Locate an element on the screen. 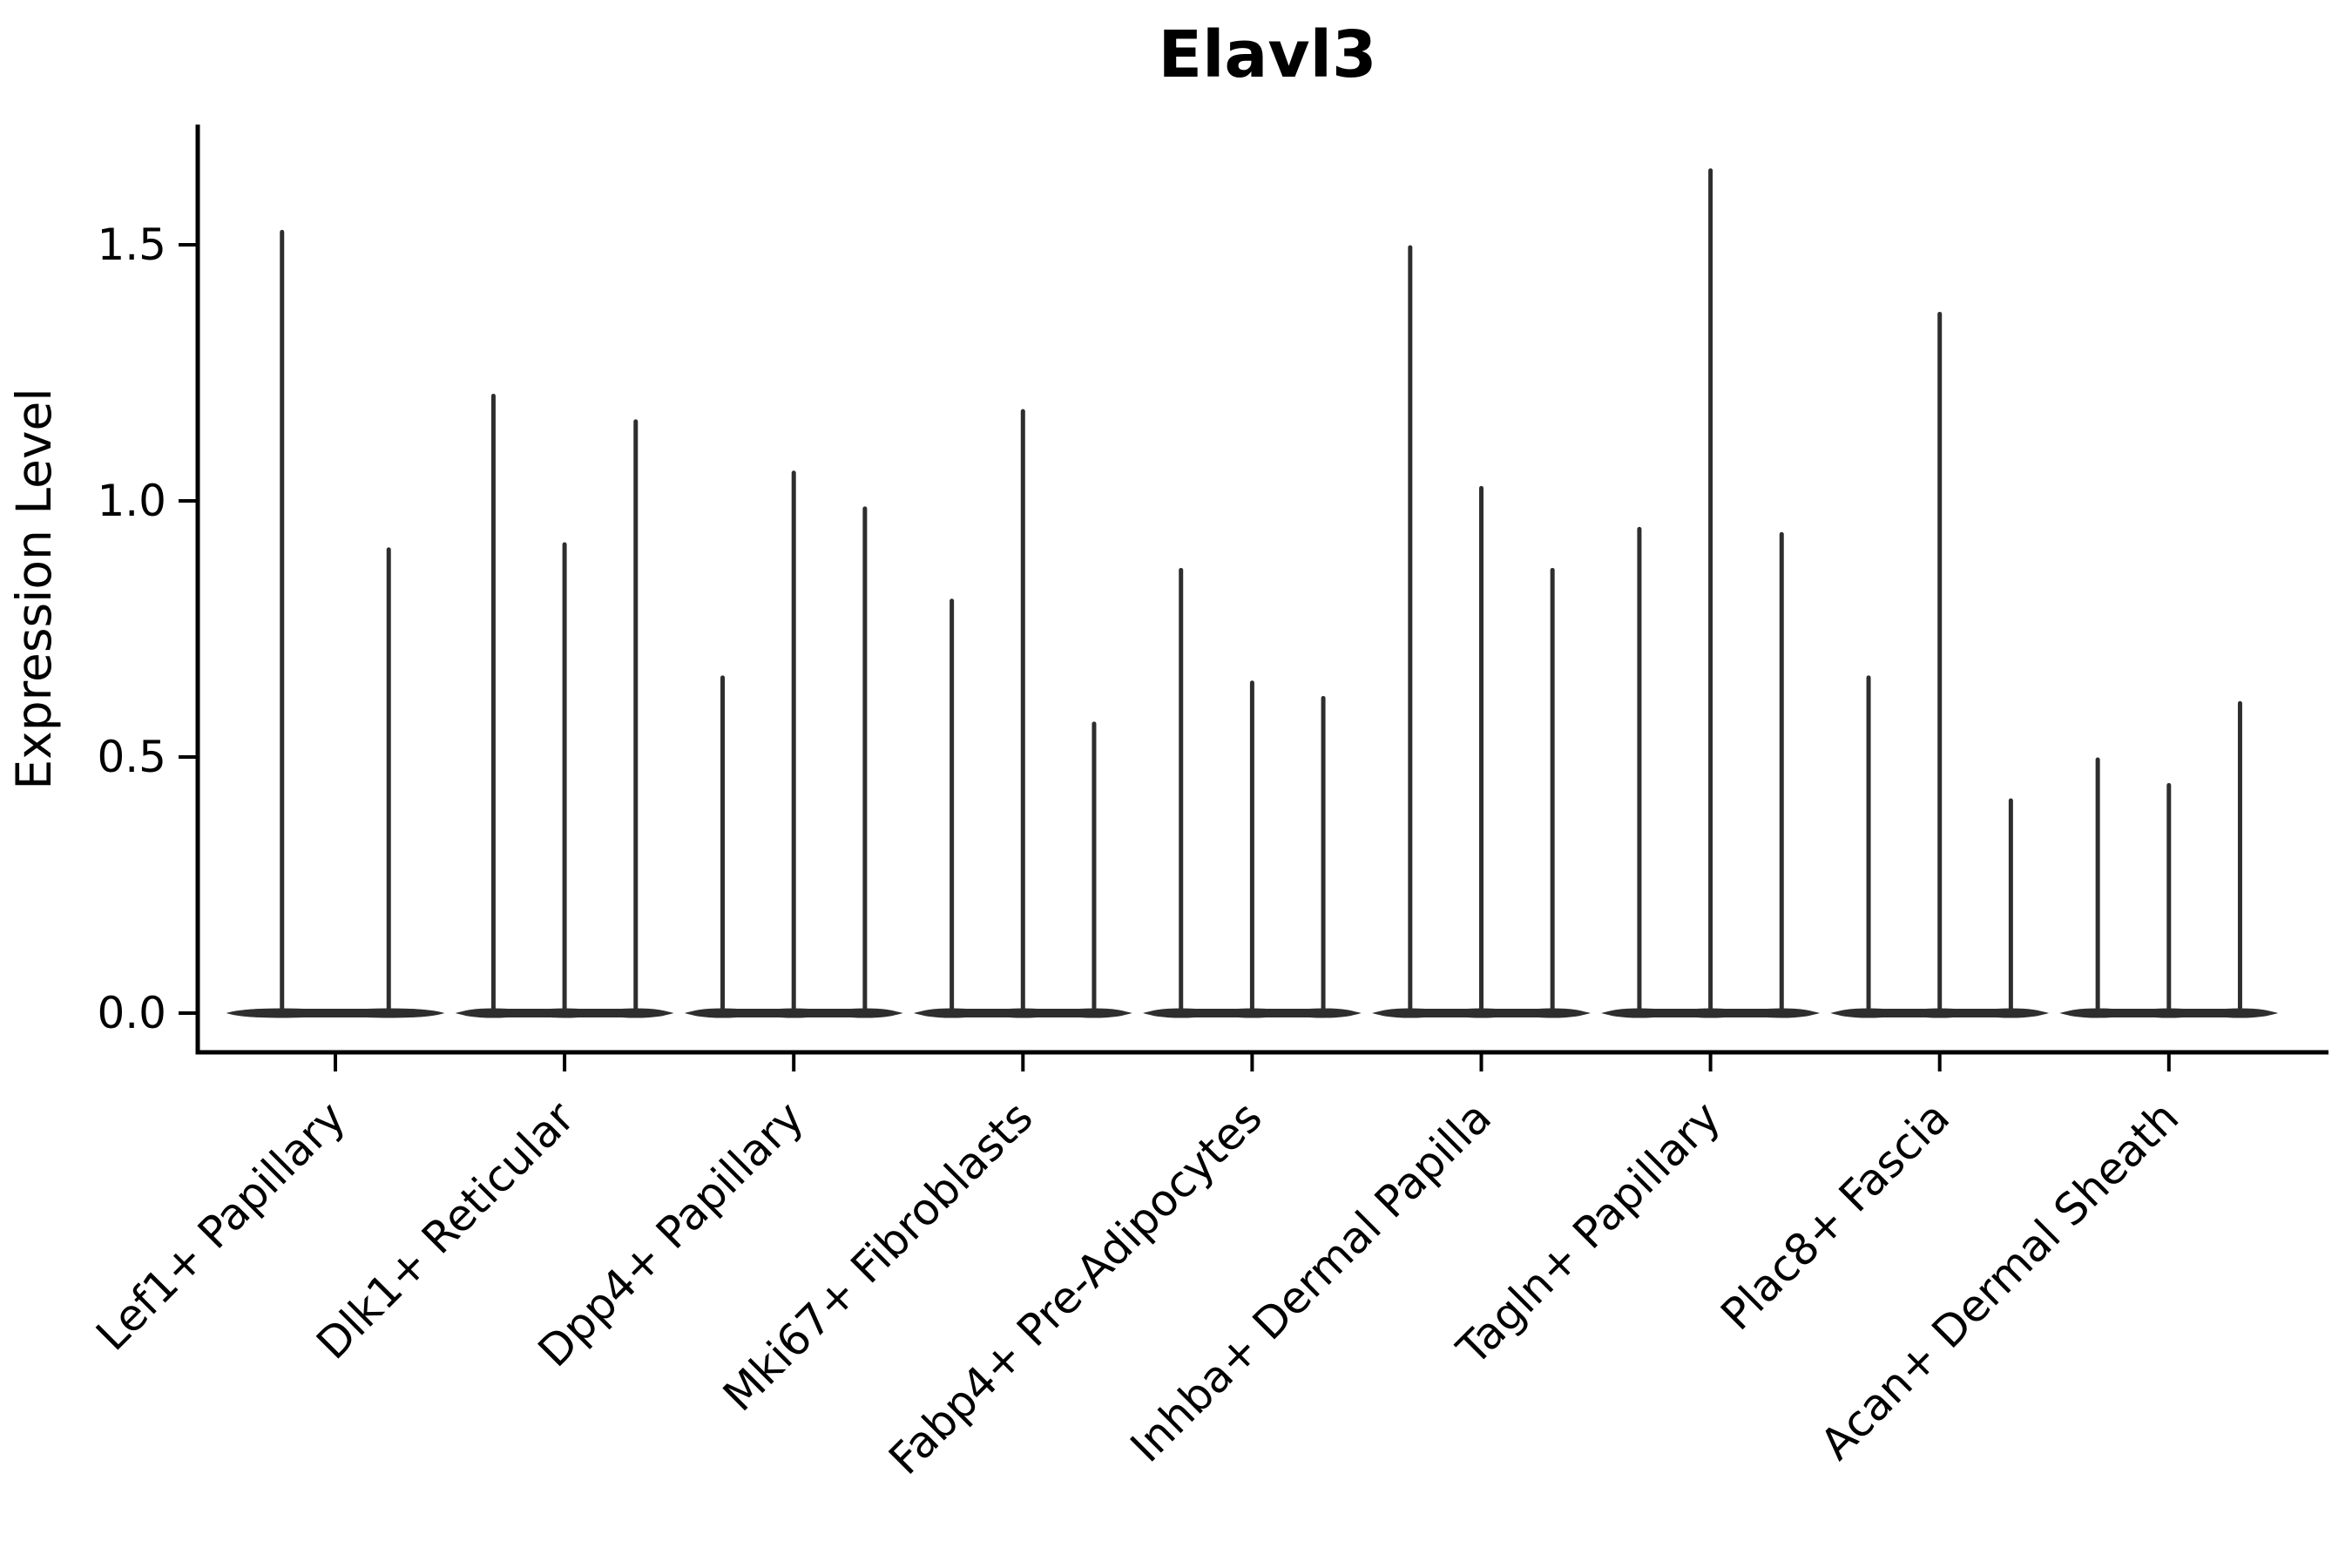  y-tick-label: 1.5 is located at coordinates (131, 245).